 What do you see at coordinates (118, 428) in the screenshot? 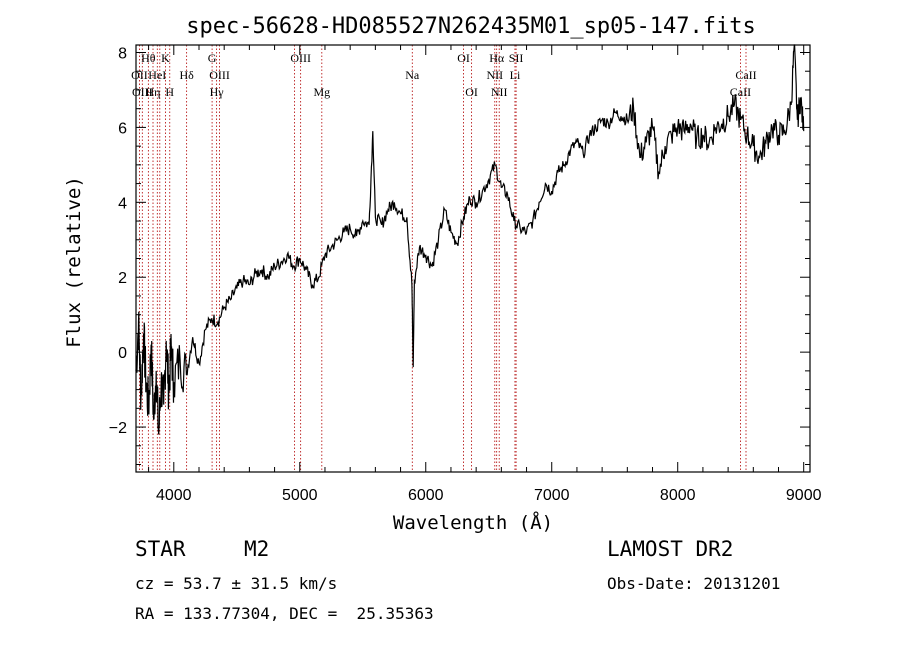
I see `y-tick-label: −2` at bounding box center [118, 428].